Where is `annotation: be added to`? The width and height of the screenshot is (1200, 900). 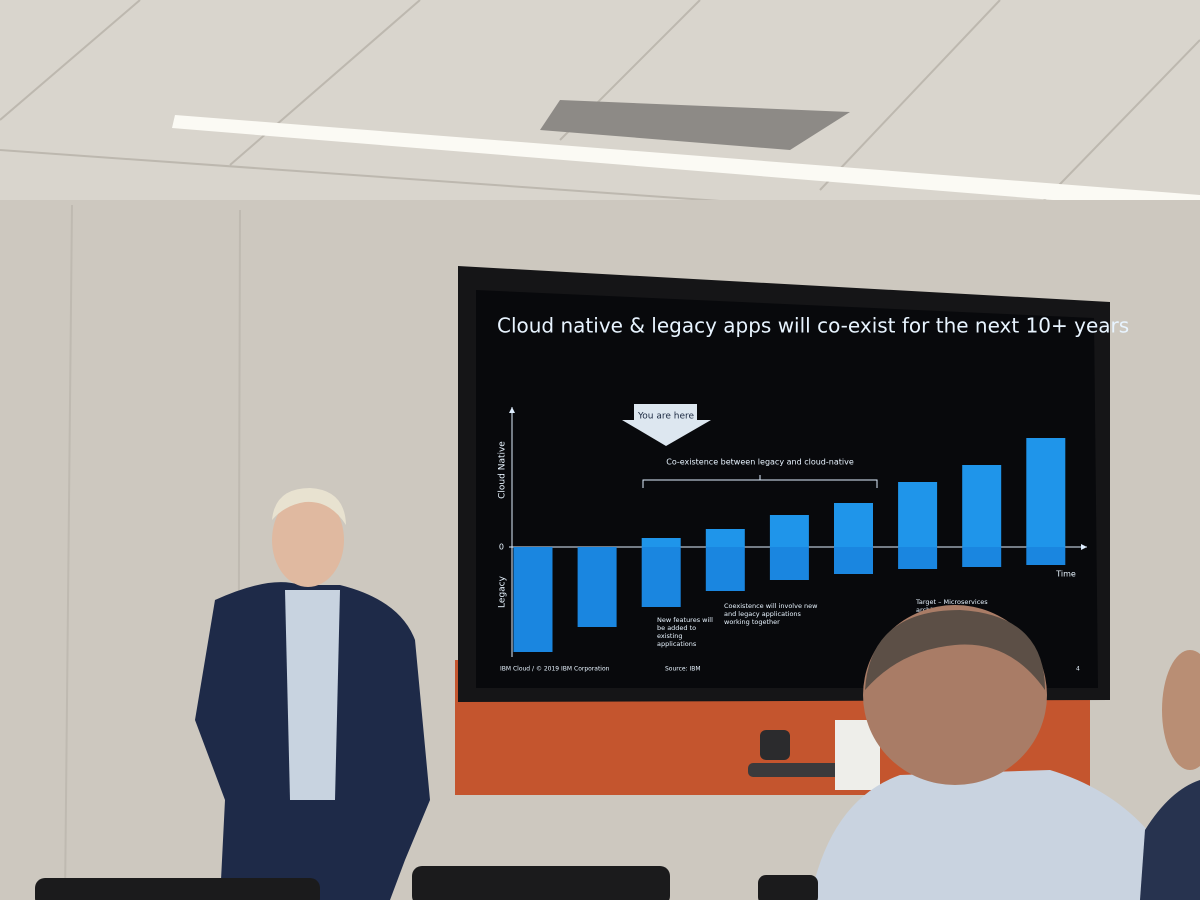
annotation: be added to is located at coordinates (676, 628).